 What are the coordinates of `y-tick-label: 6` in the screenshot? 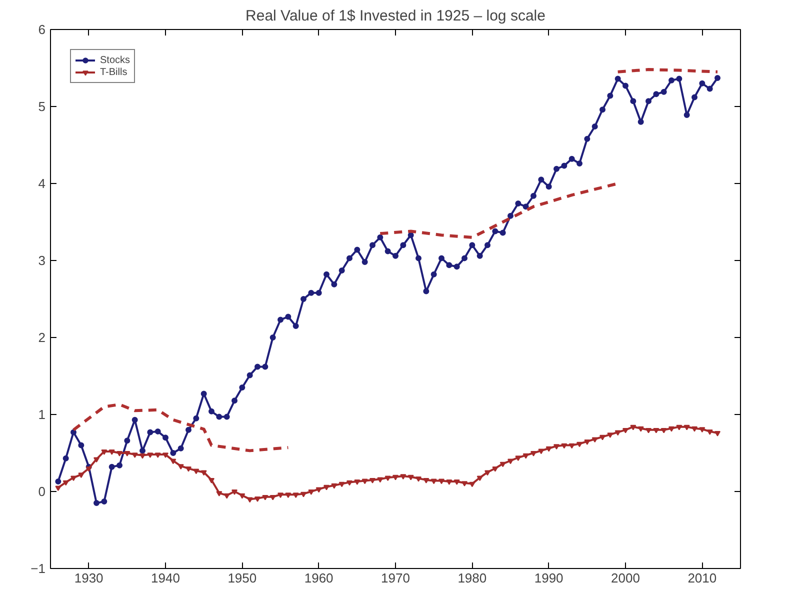 It's located at (42, 29).